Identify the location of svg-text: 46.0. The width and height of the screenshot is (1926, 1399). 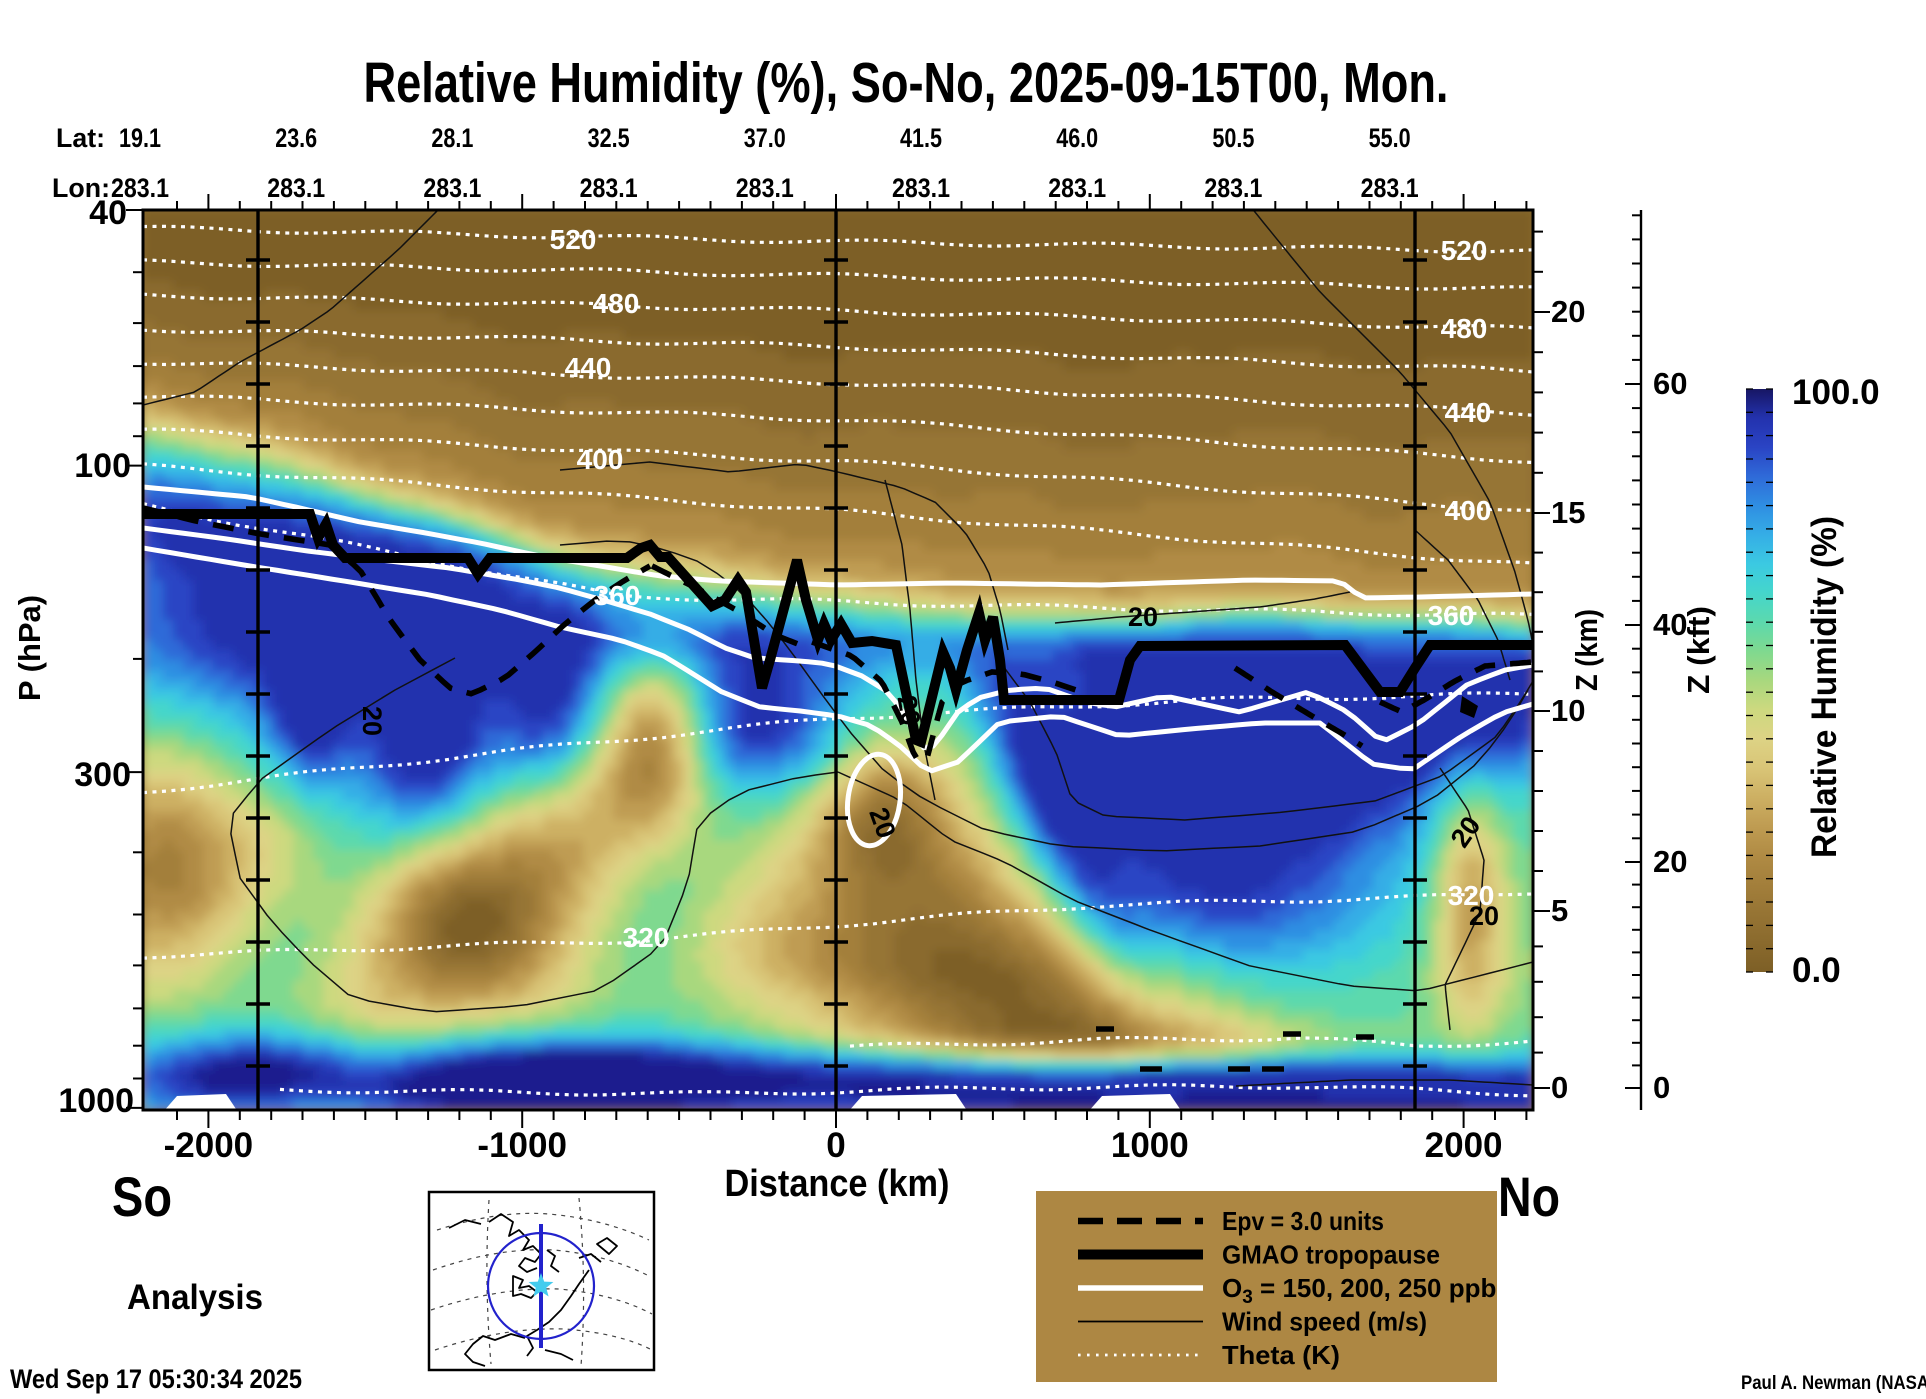
(1077, 138).